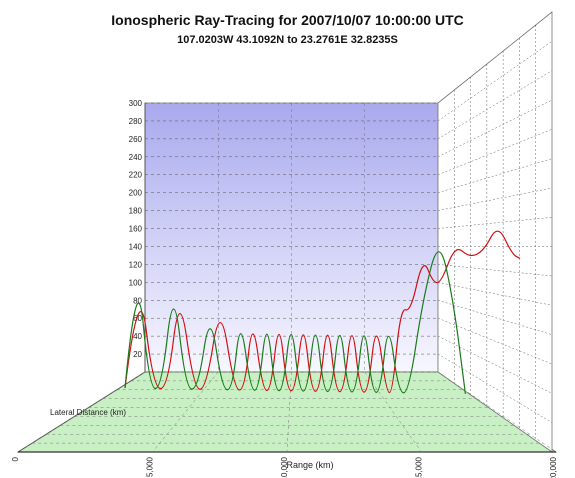  Describe the element at coordinates (150, 466) in the screenshot. I see `x-tick-label: 5,000` at that location.